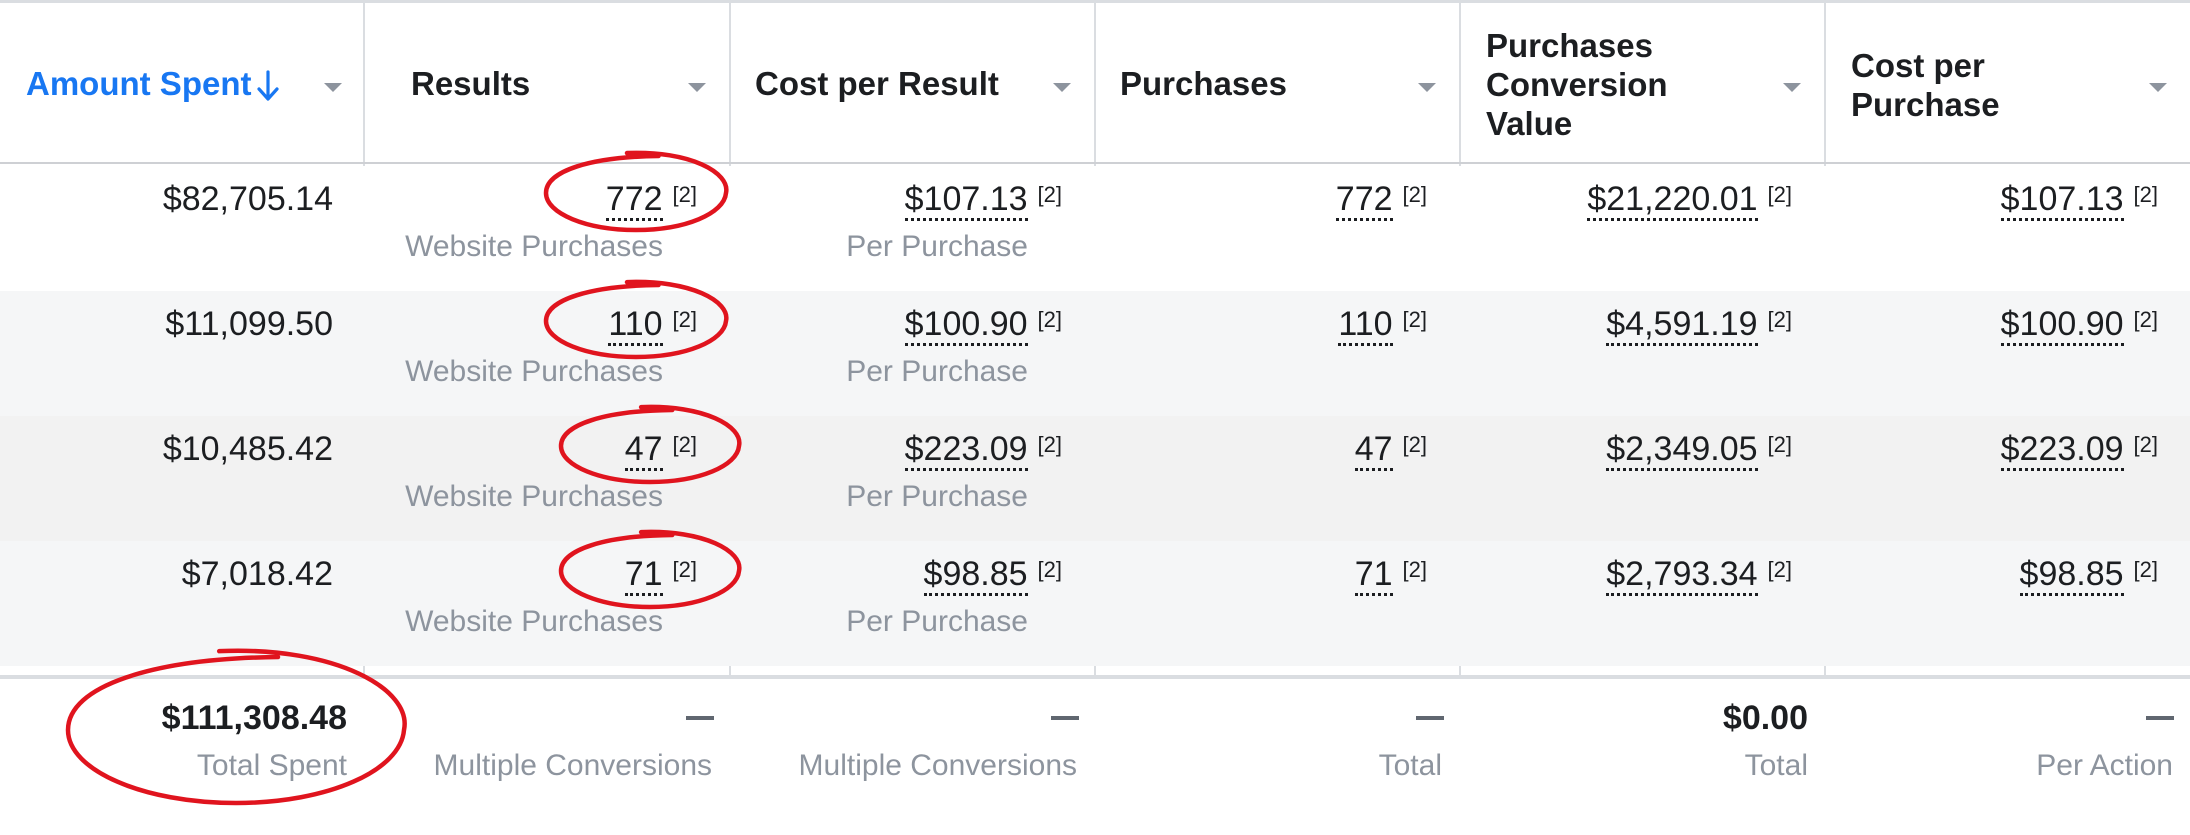 This screenshot has height=835, width=2190. What do you see at coordinates (271, 765) in the screenshot?
I see `total-amount-spent-label: Total Spent` at bounding box center [271, 765].